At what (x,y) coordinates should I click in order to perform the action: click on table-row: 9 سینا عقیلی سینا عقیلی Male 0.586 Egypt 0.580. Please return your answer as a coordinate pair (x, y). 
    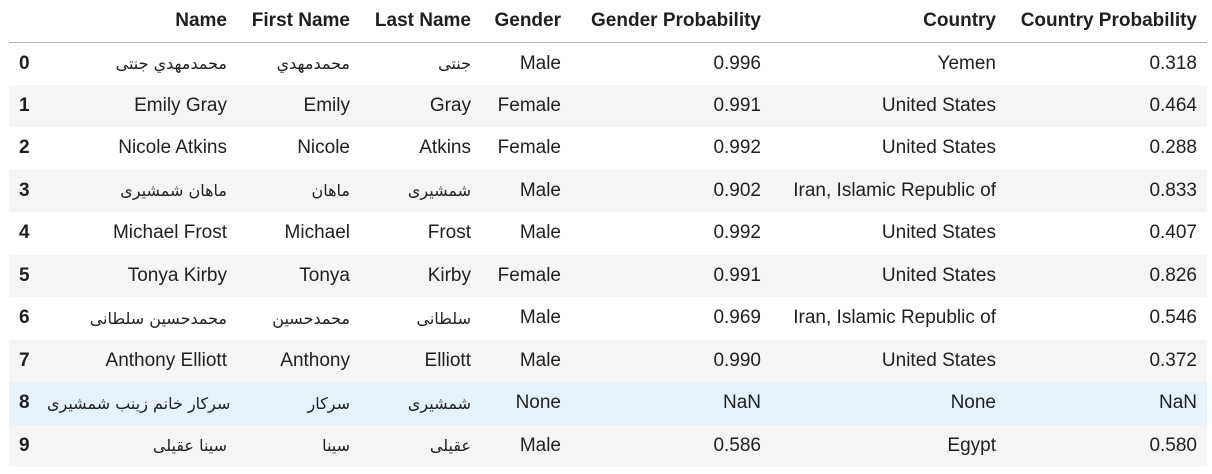
    Looking at the image, I should click on (608, 445).